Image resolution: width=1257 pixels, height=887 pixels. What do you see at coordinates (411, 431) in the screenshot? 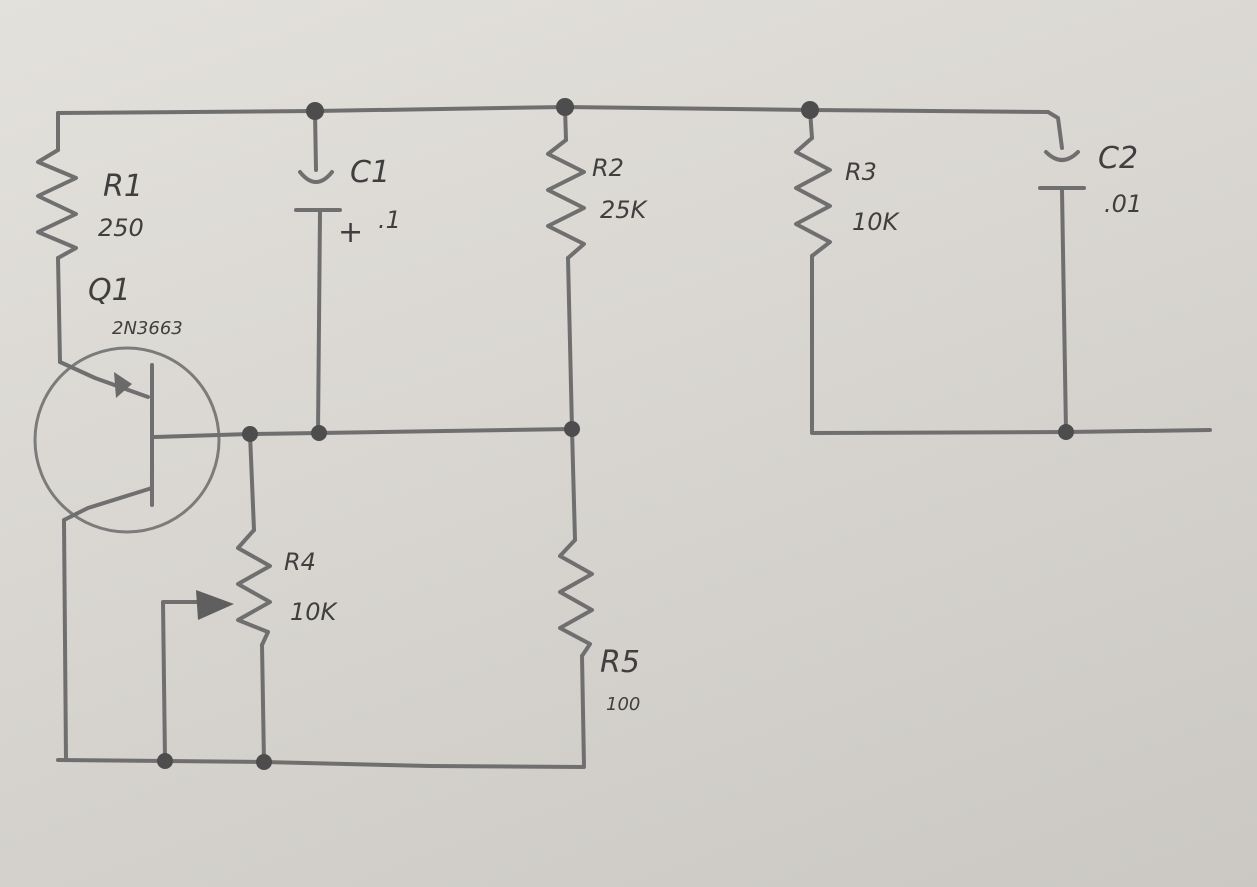
I see `middle-wire` at bounding box center [411, 431].